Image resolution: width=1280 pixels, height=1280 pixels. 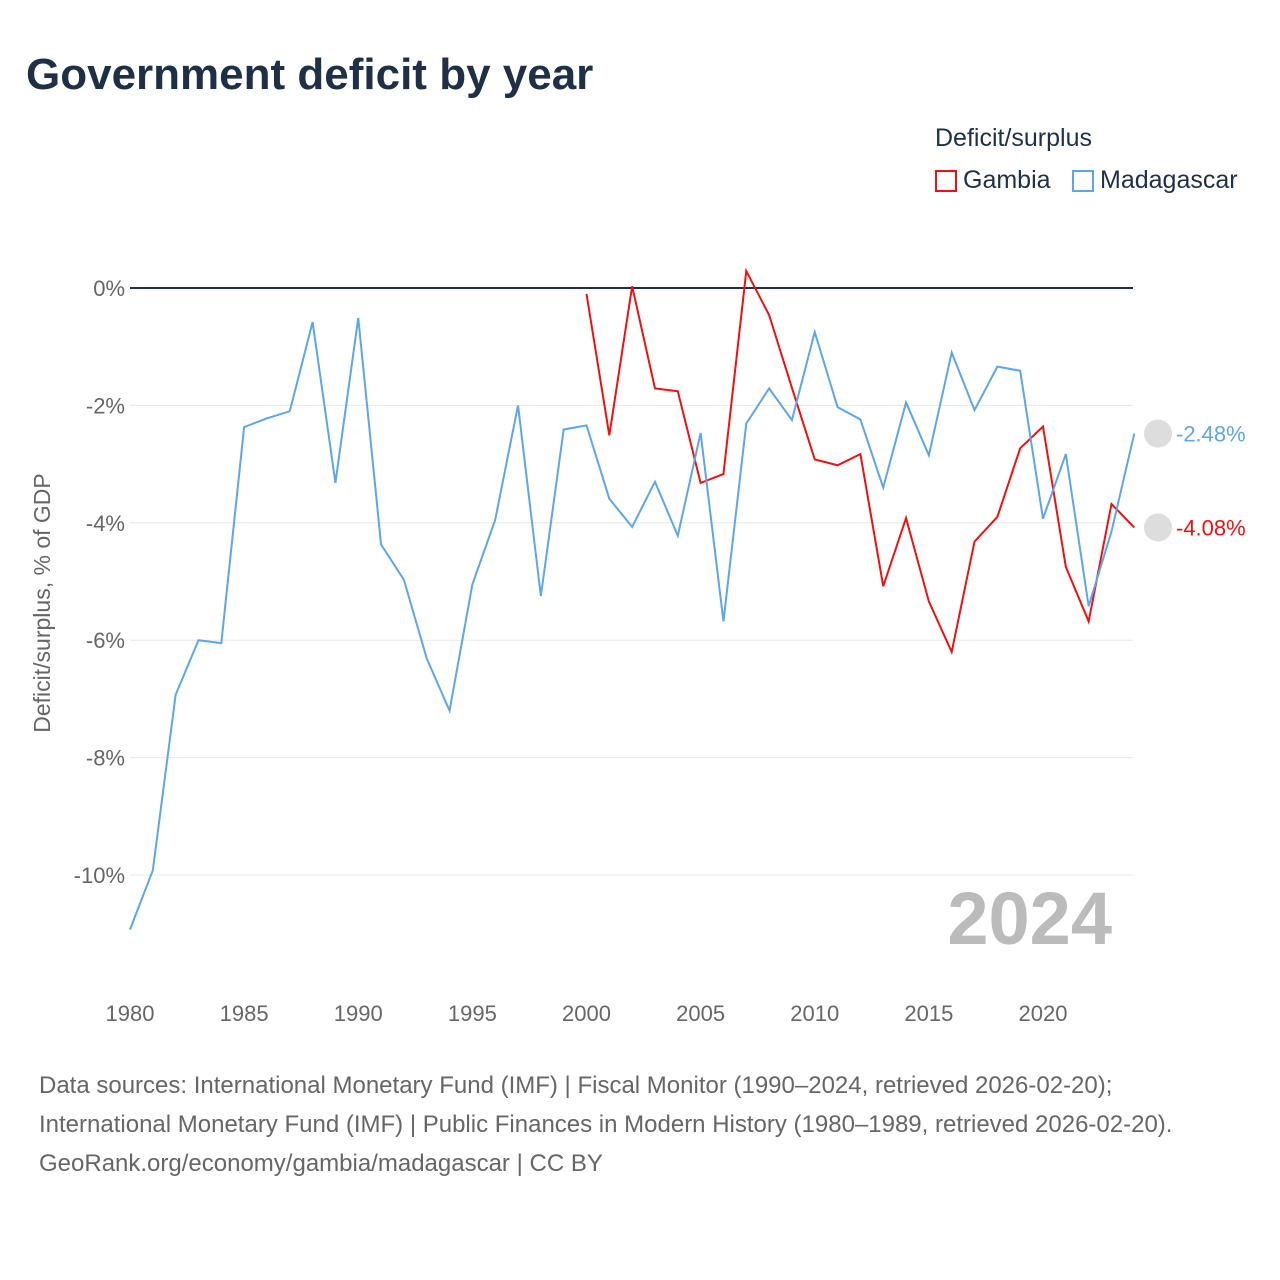 What do you see at coordinates (99, 875) in the screenshot?
I see `y-tick-label: -10%` at bounding box center [99, 875].